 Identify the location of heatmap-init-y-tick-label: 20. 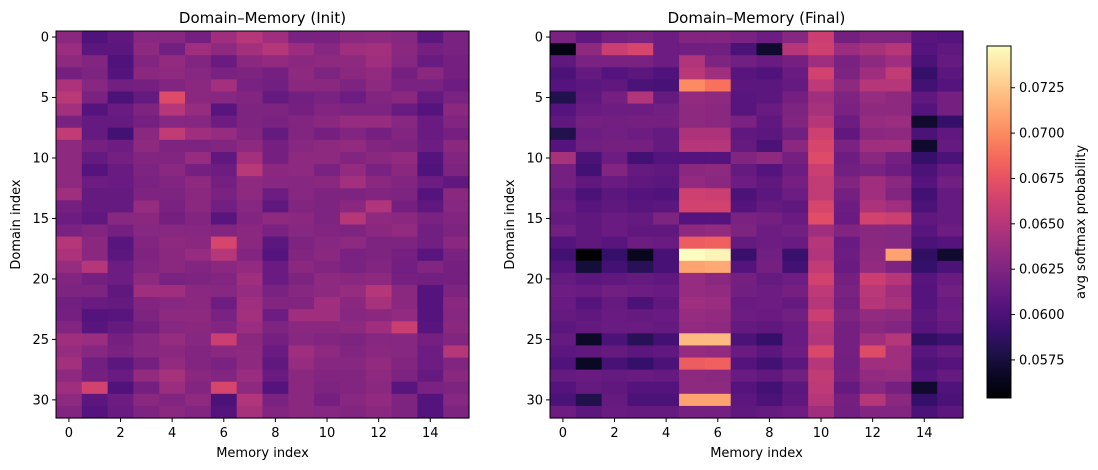
(40, 279).